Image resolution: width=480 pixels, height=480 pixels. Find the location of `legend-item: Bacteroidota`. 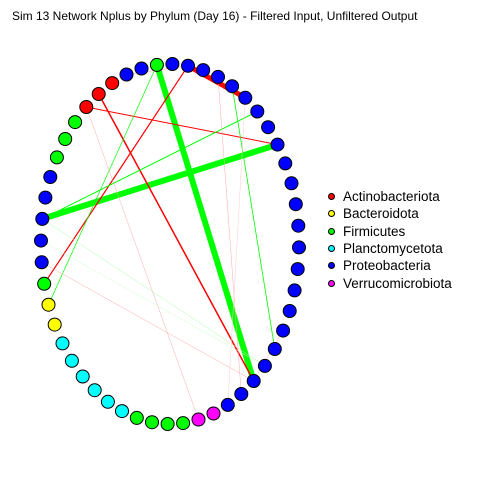

legend-item: Bacteroidota is located at coordinates (390, 213).